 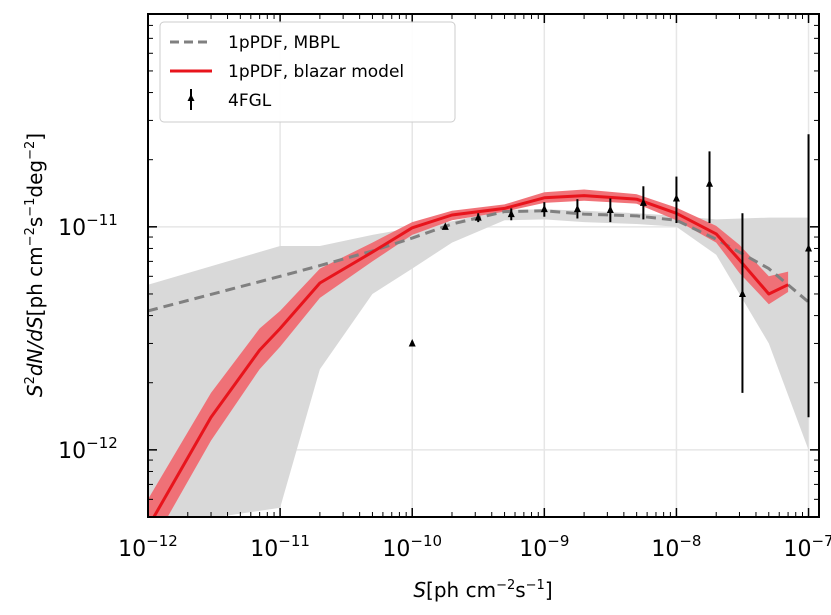 I want to click on x-axis-label: S[ph cm−2s−1], so click(x=482, y=590).